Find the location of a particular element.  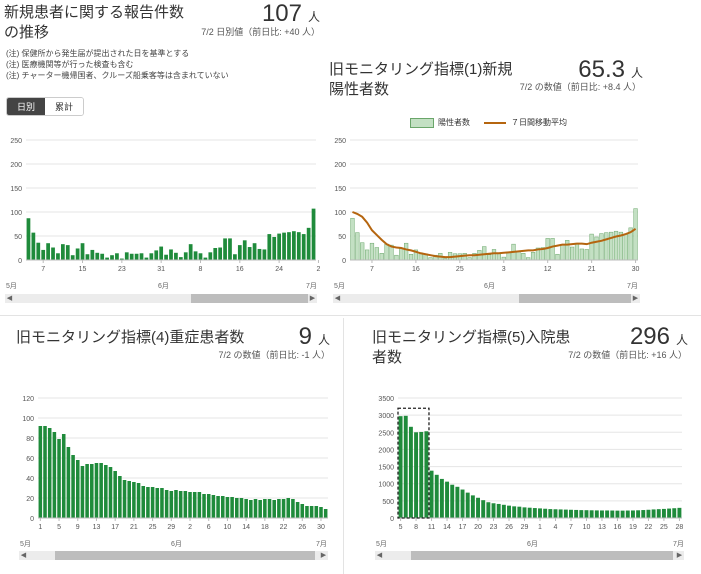

p4-scroll-right-icon: ▶ is located at coordinates (679, 555).